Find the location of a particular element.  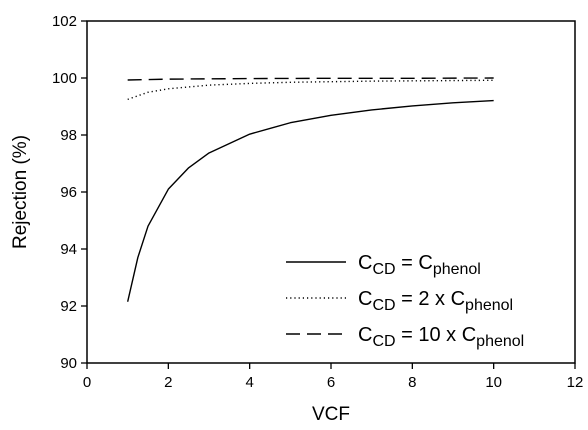

y-tick-label: 98 is located at coordinates (68, 135).